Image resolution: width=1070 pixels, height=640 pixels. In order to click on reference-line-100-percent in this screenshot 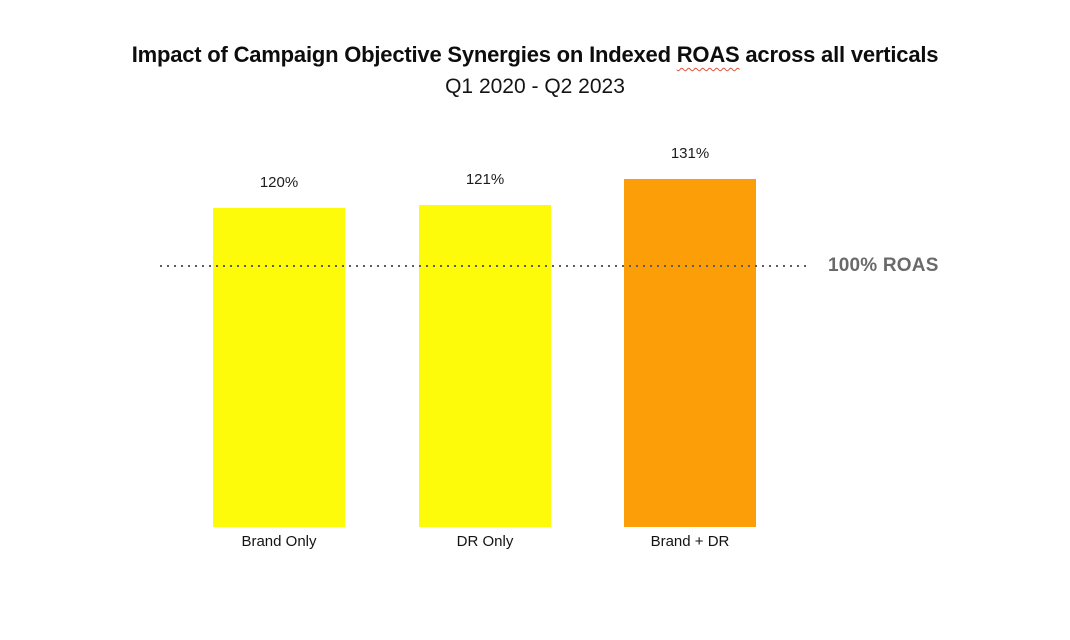, I will do `click(484, 266)`.